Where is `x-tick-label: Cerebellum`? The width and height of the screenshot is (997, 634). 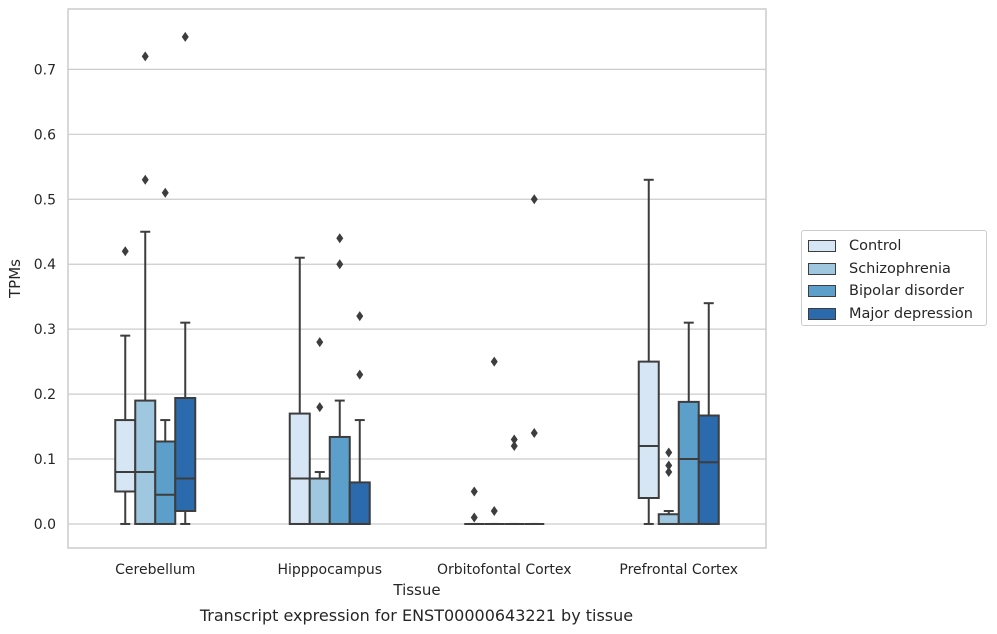
x-tick-label: Cerebellum is located at coordinates (155, 570).